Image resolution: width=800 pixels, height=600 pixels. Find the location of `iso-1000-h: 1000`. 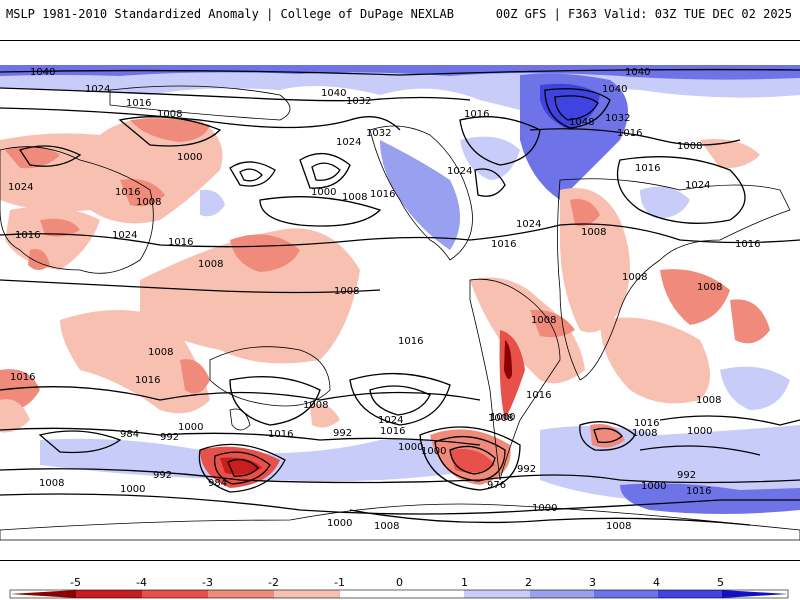

iso-1000-h: 1000 is located at coordinates (544, 508).